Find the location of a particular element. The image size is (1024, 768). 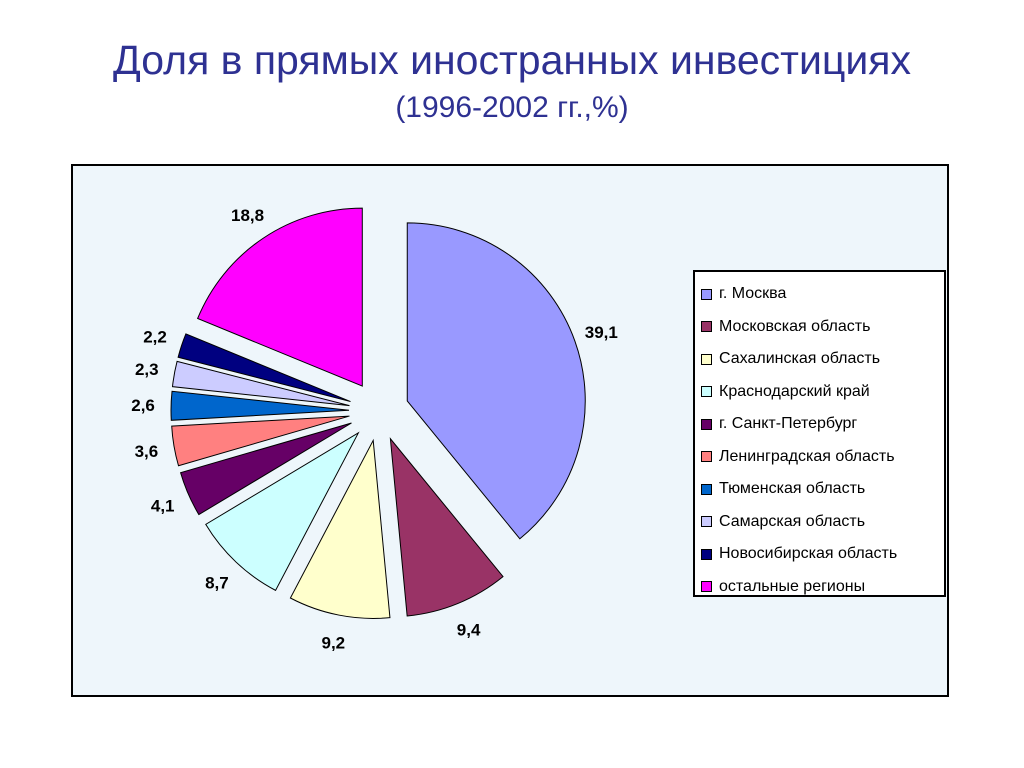

legend-item: Самарская область is located at coordinates (822, 522).